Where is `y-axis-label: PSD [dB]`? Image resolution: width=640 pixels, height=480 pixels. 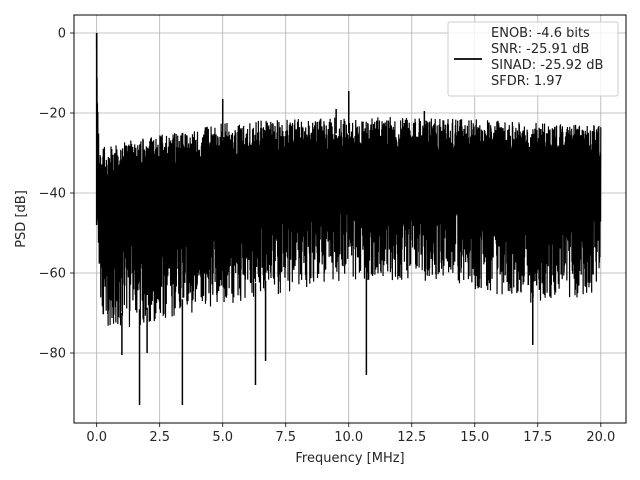 y-axis-label: PSD [dB] is located at coordinates (21, 219).